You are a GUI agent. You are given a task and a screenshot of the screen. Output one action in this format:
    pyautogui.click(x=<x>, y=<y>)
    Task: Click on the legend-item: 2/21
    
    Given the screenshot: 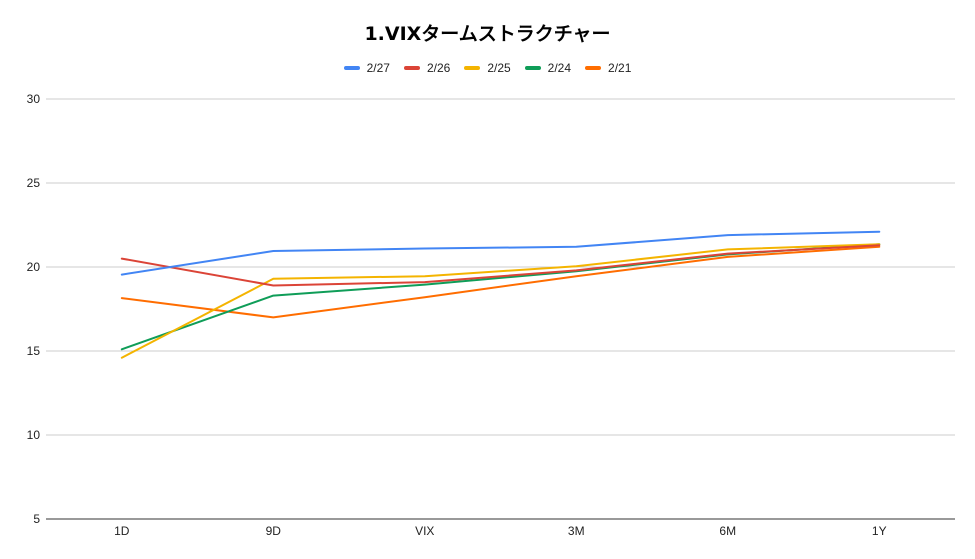 What is the action you would take?
    pyautogui.click(x=608, y=68)
    